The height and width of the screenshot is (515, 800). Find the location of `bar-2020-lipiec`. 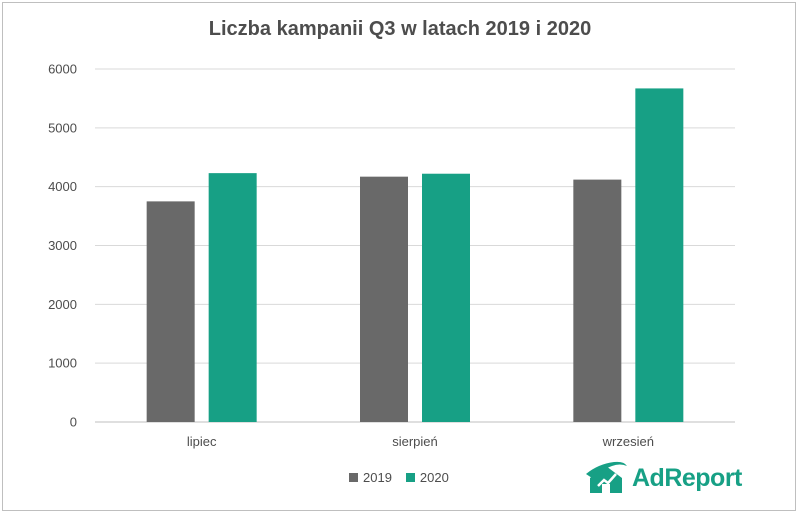

bar-2020-lipiec is located at coordinates (232, 297).